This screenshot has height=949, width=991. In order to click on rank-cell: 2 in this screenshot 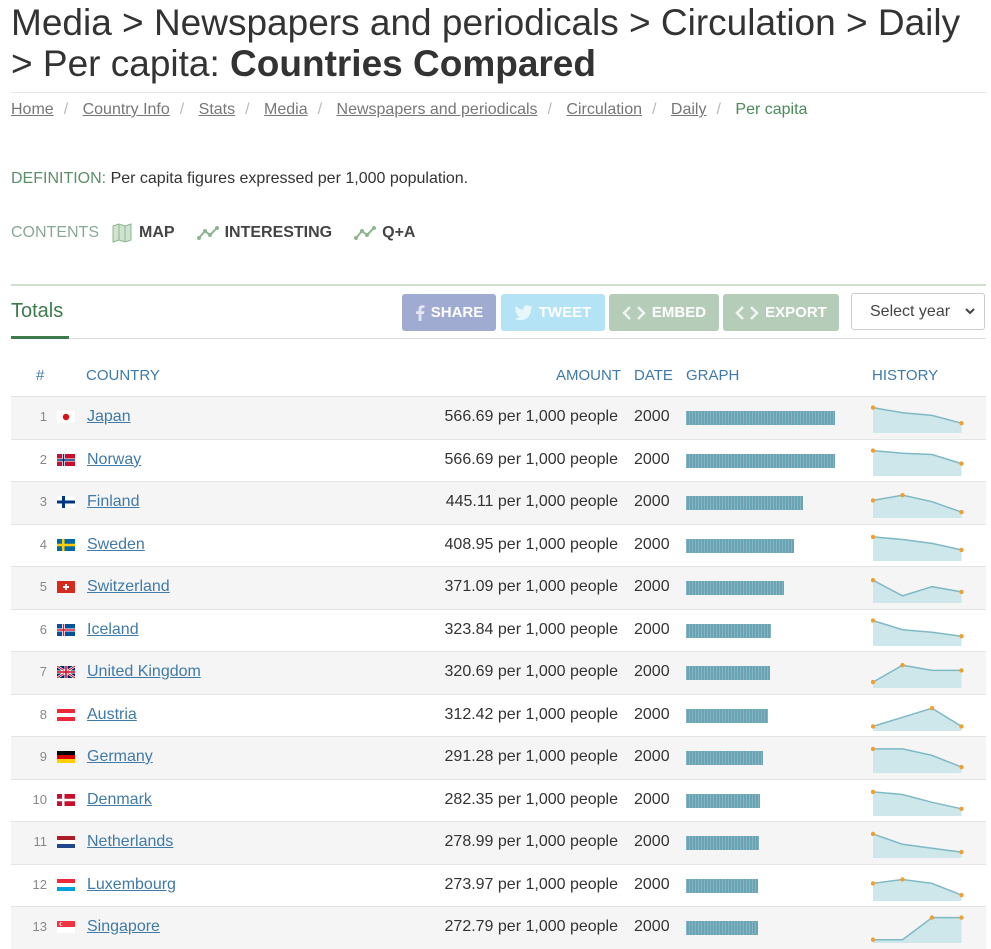, I will do `click(43, 459)`.